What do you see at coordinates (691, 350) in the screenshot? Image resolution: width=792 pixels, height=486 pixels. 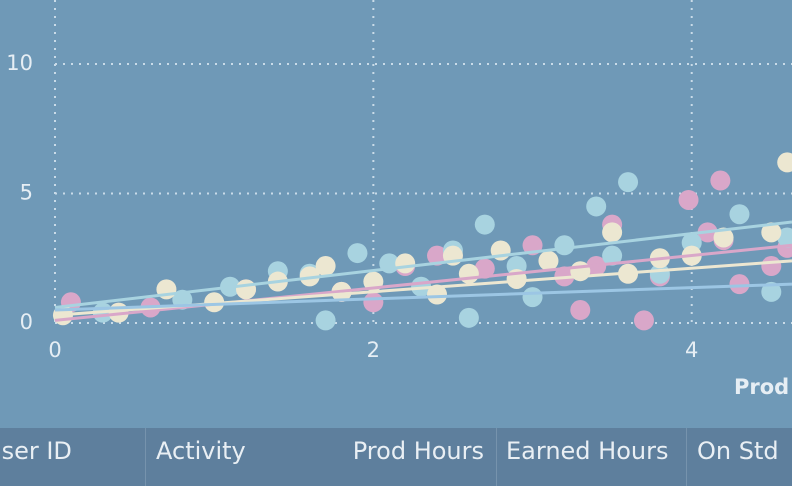 I see `x-tick-label: 4` at bounding box center [691, 350].